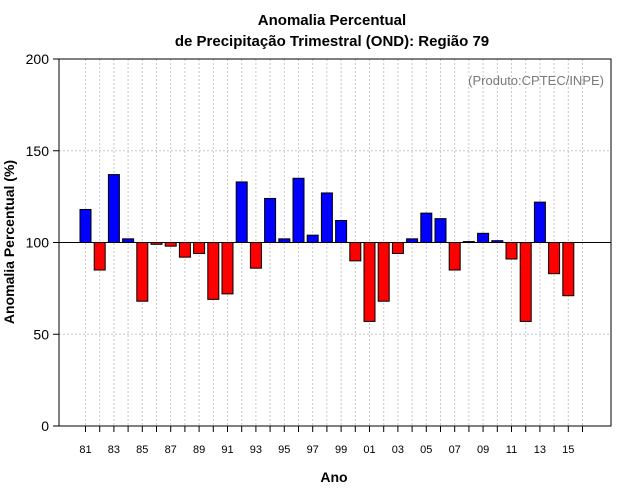 This screenshot has height=500, width=640. What do you see at coordinates (142, 450) in the screenshot?
I see `x-tick-label-85: 85` at bounding box center [142, 450].